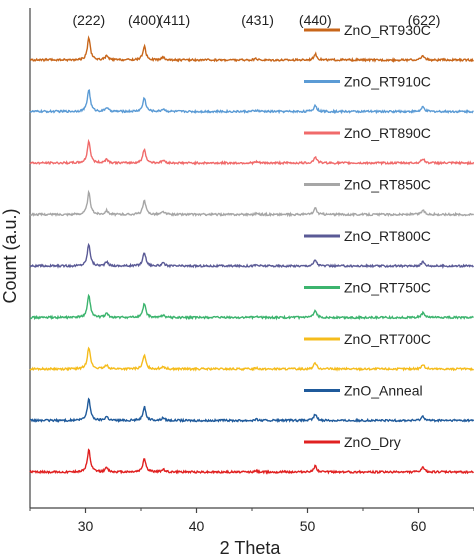 The width and height of the screenshot is (474, 557). Describe the element at coordinates (387, 236) in the screenshot. I see `legend-label-4: ZnO_RT800C` at that location.